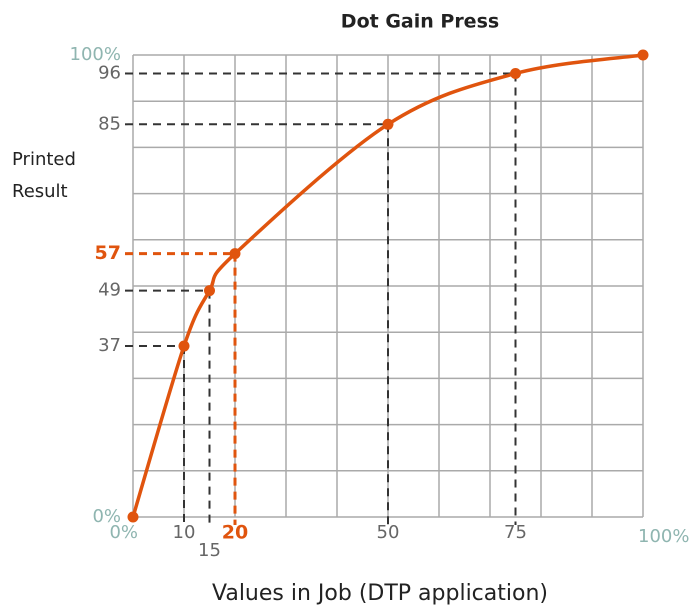  Describe the element at coordinates (184, 532) in the screenshot. I see `x-value-label: 10` at that location.